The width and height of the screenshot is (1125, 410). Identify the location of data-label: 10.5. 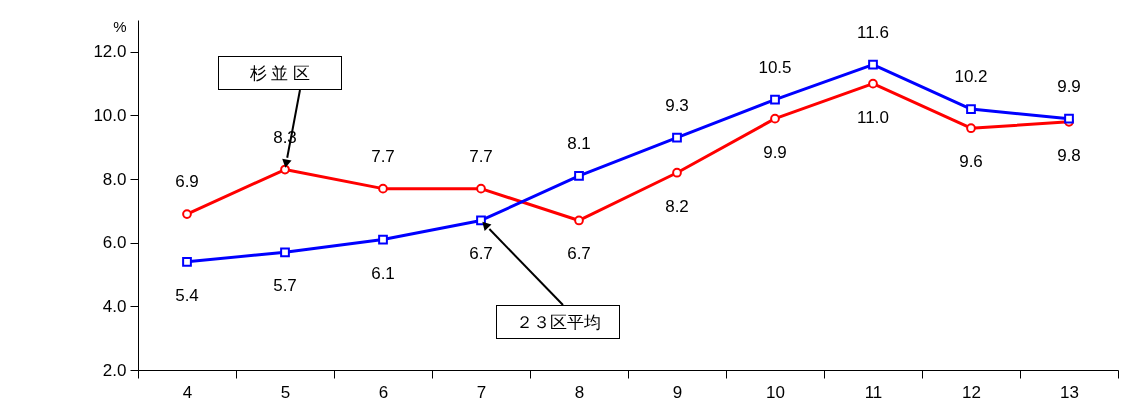
(775, 67).